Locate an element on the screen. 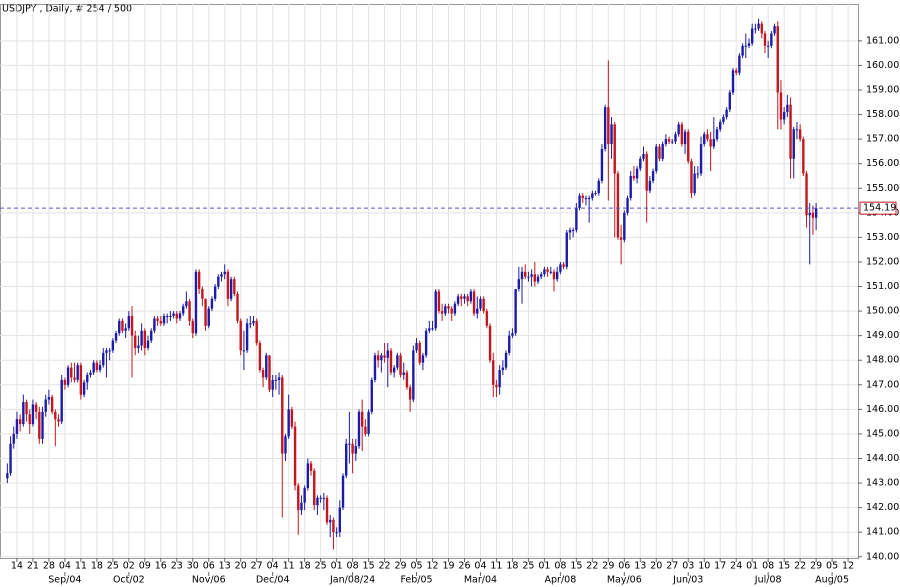 The image size is (900, 587). x-tick-label: 15 is located at coordinates (369, 566).